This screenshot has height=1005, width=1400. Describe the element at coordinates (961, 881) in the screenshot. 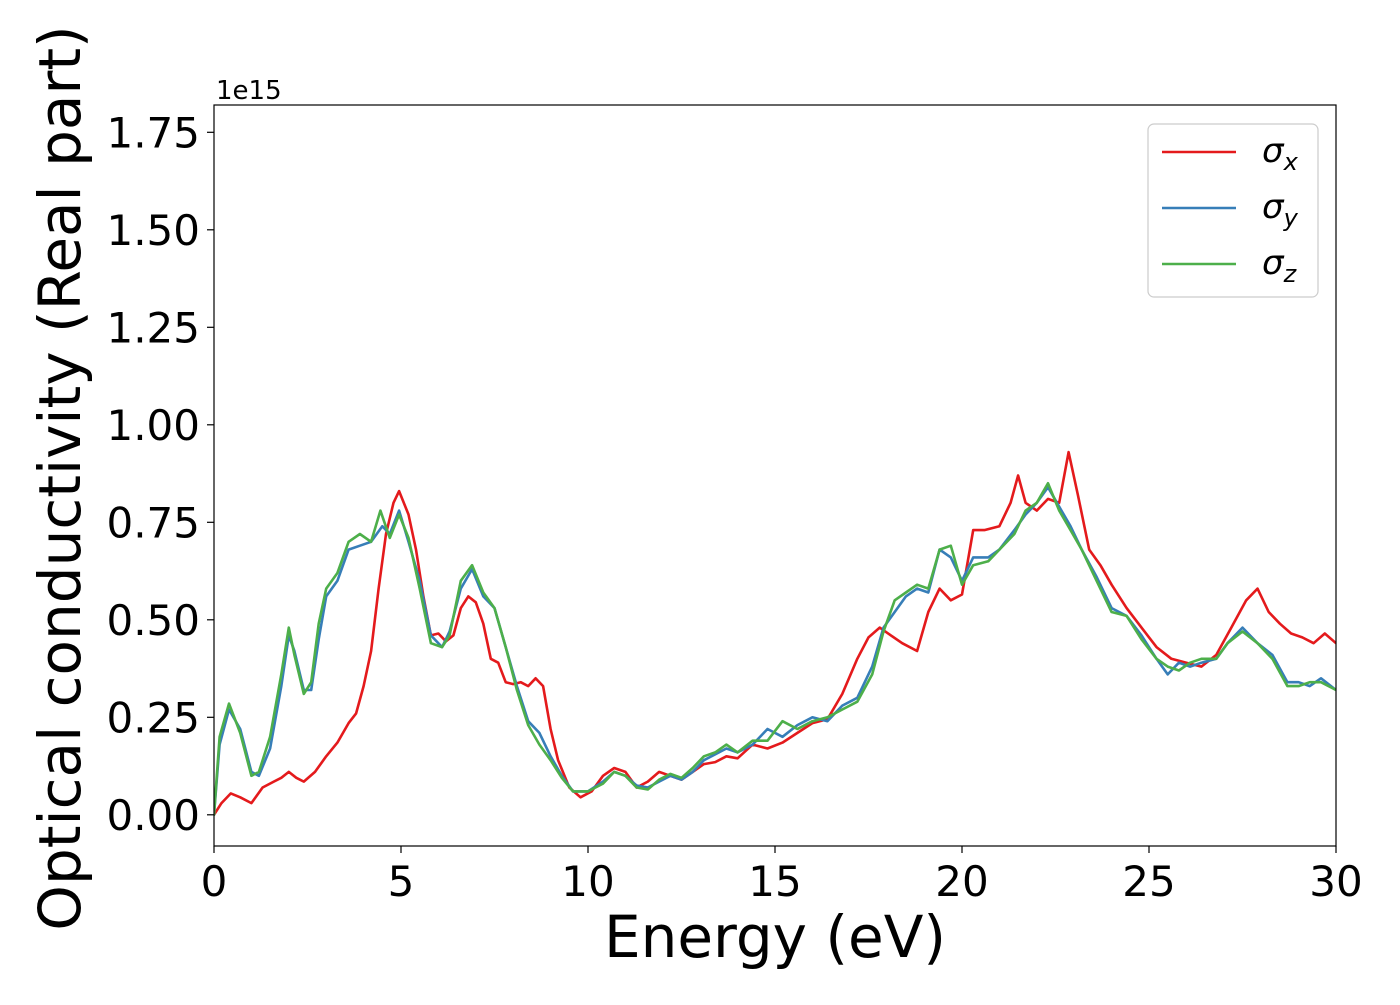

I see `x-tick-label: 20` at that location.